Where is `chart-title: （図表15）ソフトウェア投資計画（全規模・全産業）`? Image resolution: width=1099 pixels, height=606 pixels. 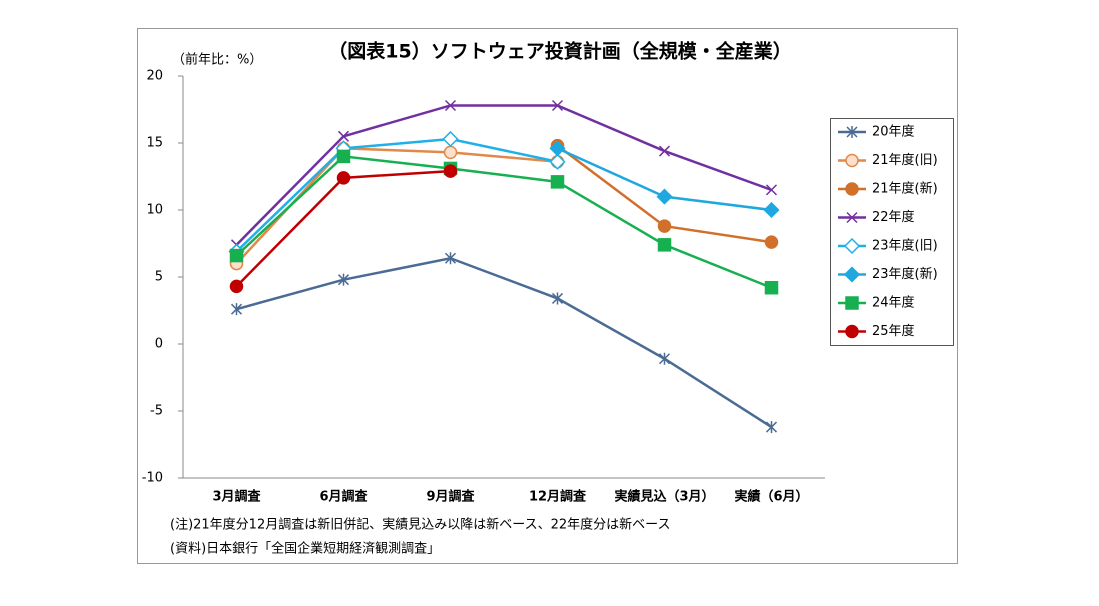
chart-title: （図表15）ソフトウェア投資計画（全規模・全産業） is located at coordinates (559, 51).